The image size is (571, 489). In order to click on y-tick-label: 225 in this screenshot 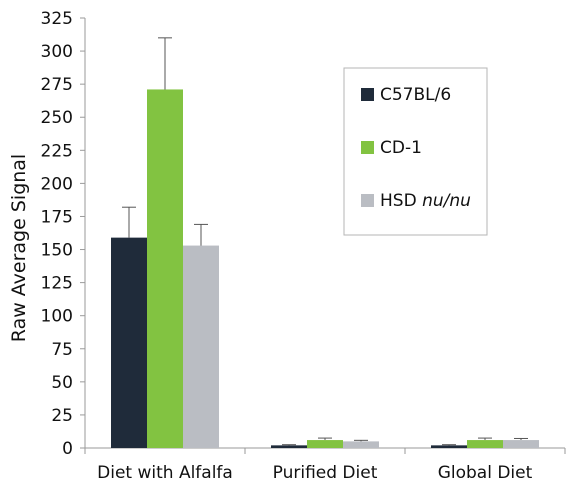, I will do `click(57, 151)`.